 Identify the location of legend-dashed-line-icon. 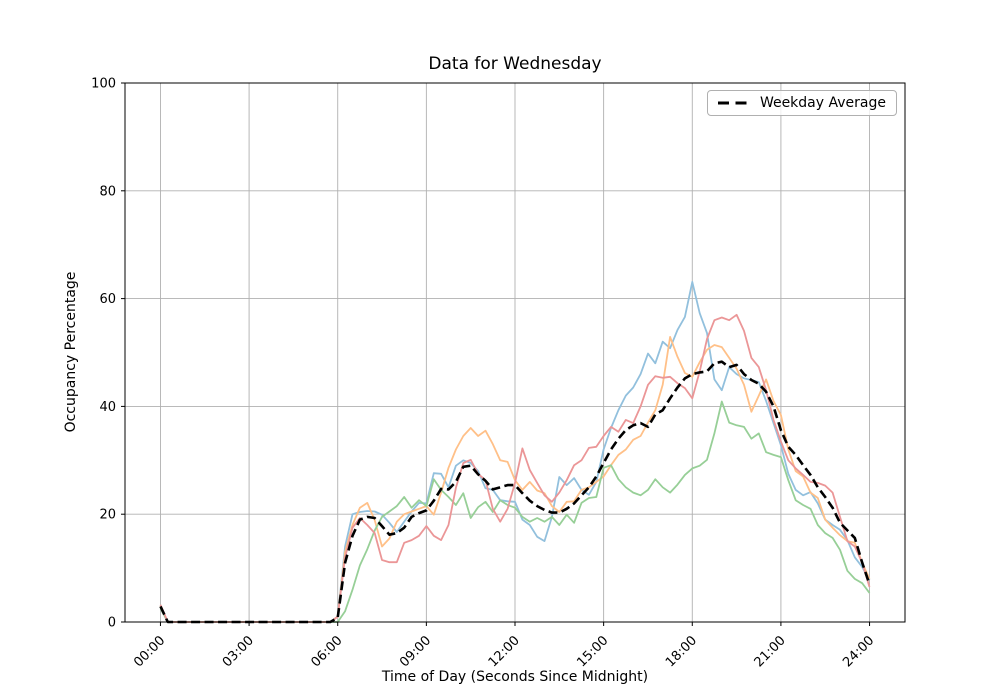
(733, 103).